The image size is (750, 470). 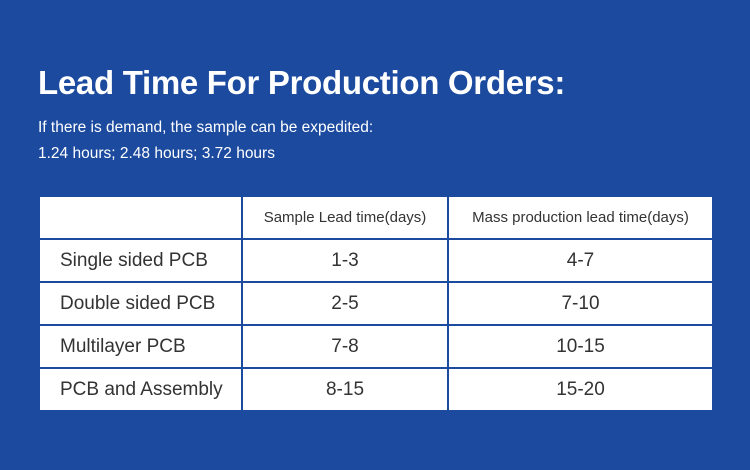 I want to click on table-cell: 15-20, so click(x=580, y=389).